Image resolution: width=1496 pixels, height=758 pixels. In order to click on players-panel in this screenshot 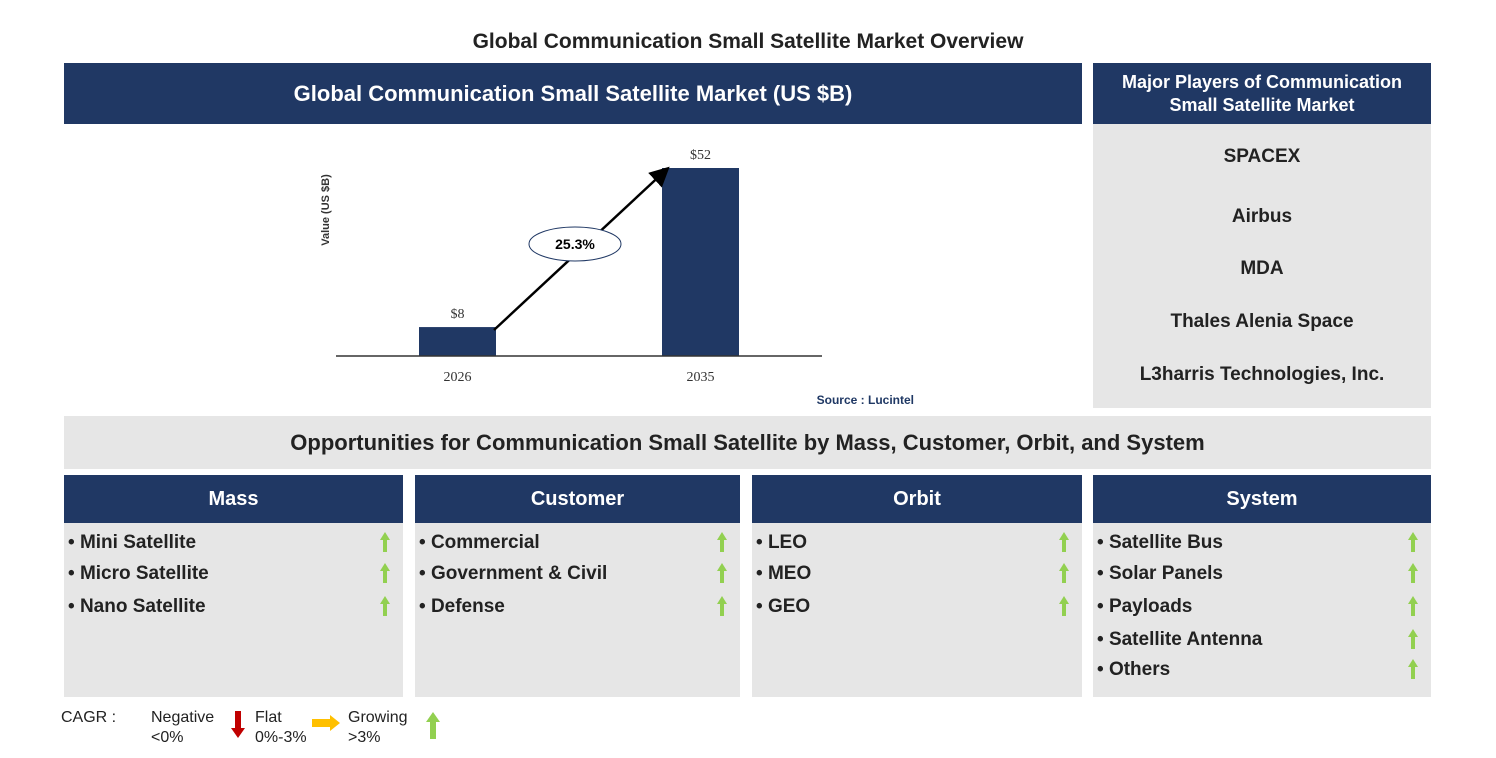, I will do `click(1262, 266)`.